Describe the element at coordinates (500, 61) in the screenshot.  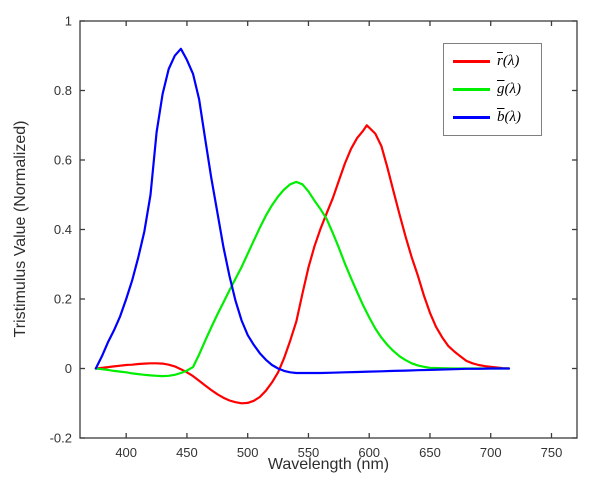
I see `legend-label-r-letter: r` at that location.